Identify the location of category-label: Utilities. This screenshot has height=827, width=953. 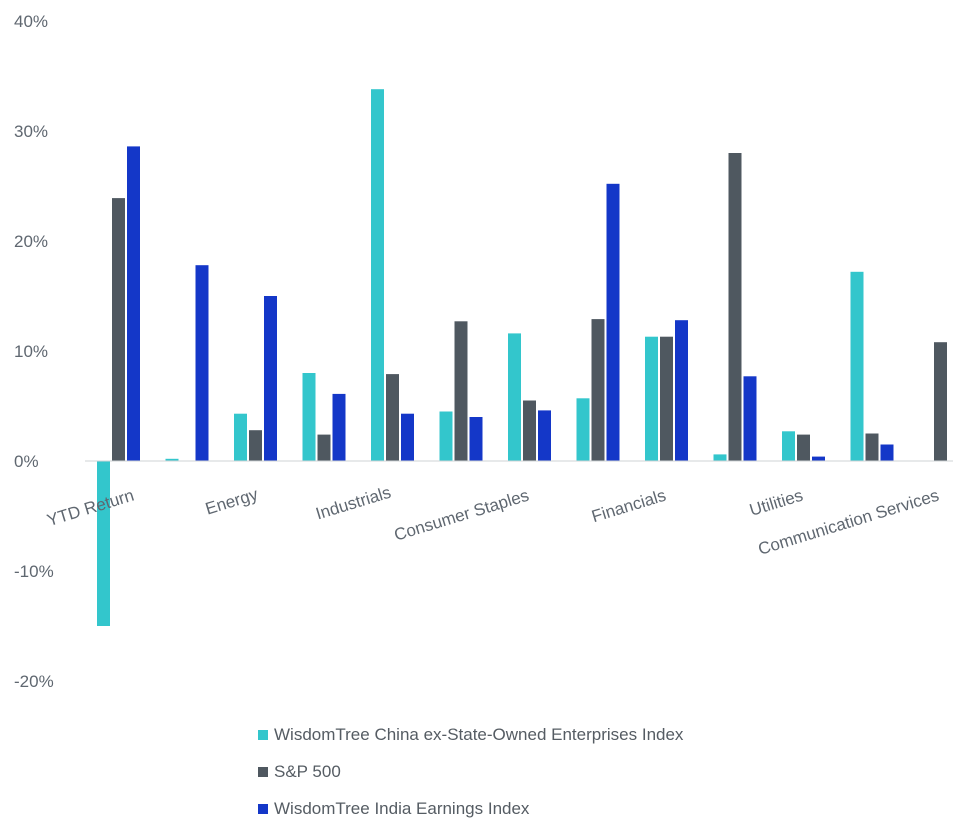
(776, 503).